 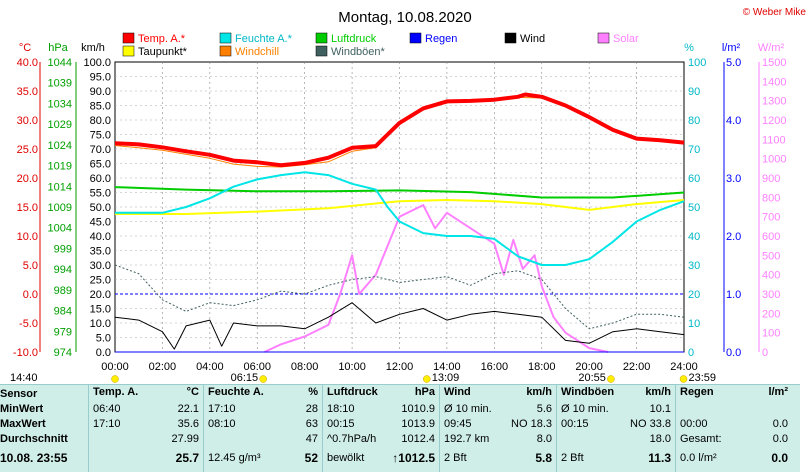 I want to click on rain-tick-label: 2.0, so click(x=733, y=237).